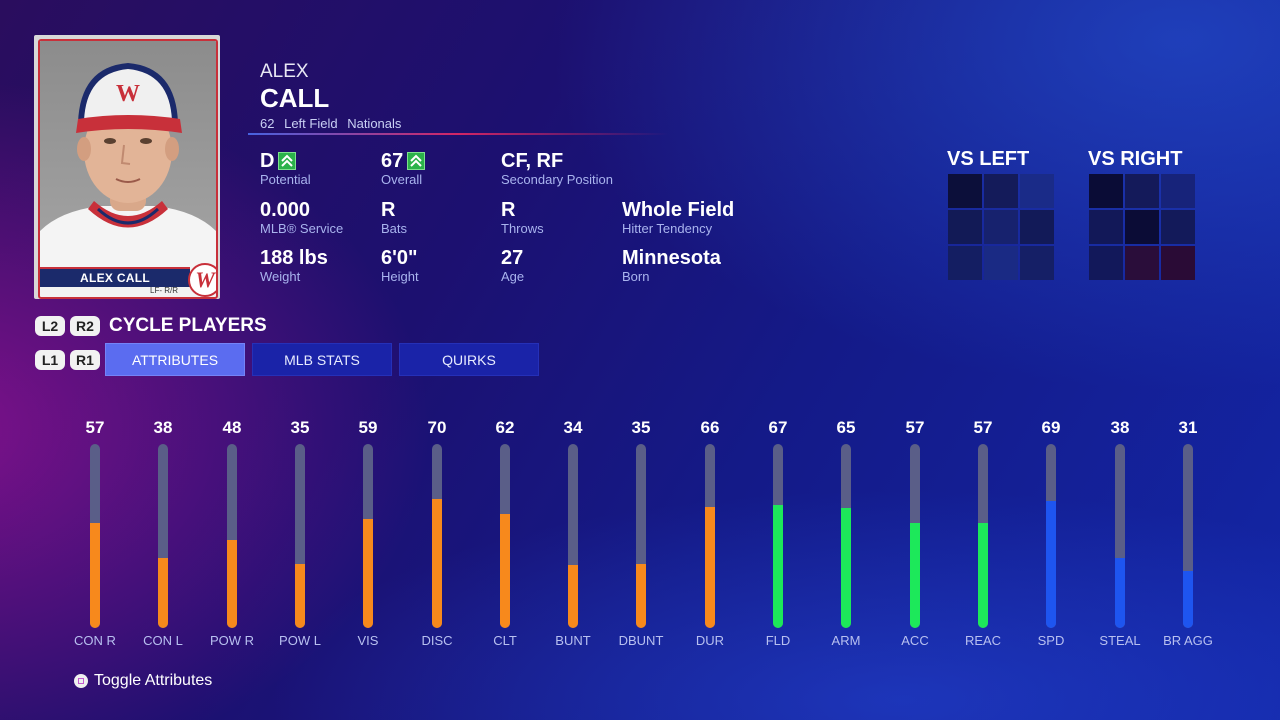 Image resolution: width=1280 pixels, height=720 pixels. Describe the element at coordinates (392, 161) in the screenshot. I see `info-value-text: 67` at that location.